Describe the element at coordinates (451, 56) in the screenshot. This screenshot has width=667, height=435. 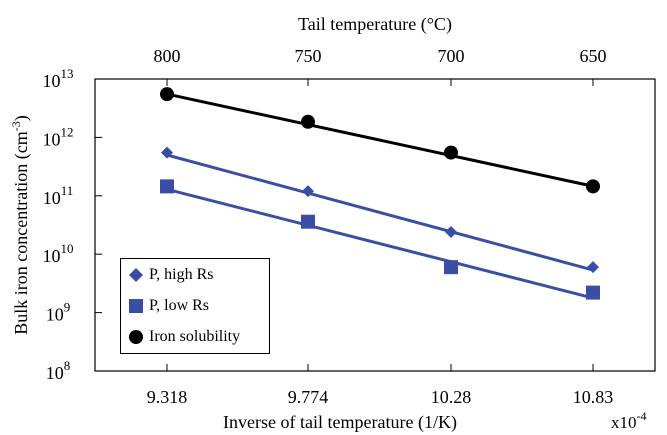
I see `top-tick-label: 700` at that location.